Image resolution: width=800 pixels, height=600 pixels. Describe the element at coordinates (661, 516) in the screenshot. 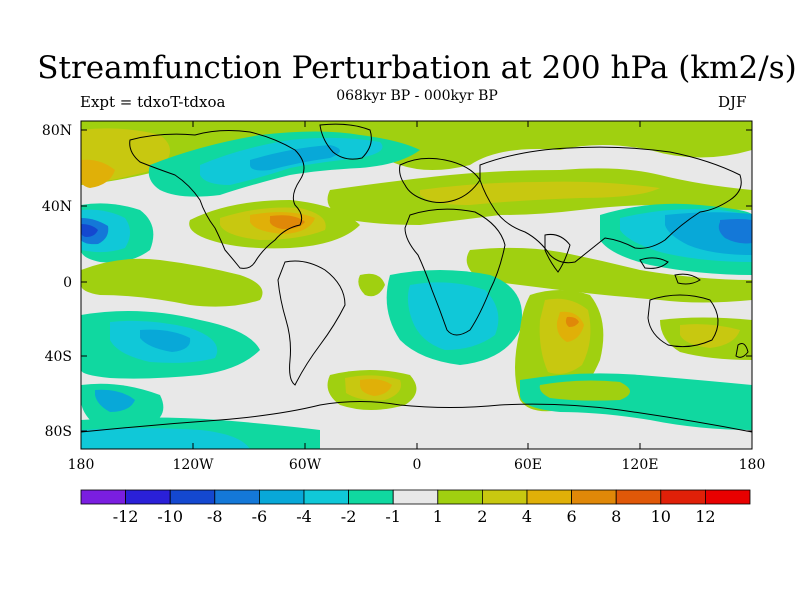

I see `colorbar-label: 10` at that location.